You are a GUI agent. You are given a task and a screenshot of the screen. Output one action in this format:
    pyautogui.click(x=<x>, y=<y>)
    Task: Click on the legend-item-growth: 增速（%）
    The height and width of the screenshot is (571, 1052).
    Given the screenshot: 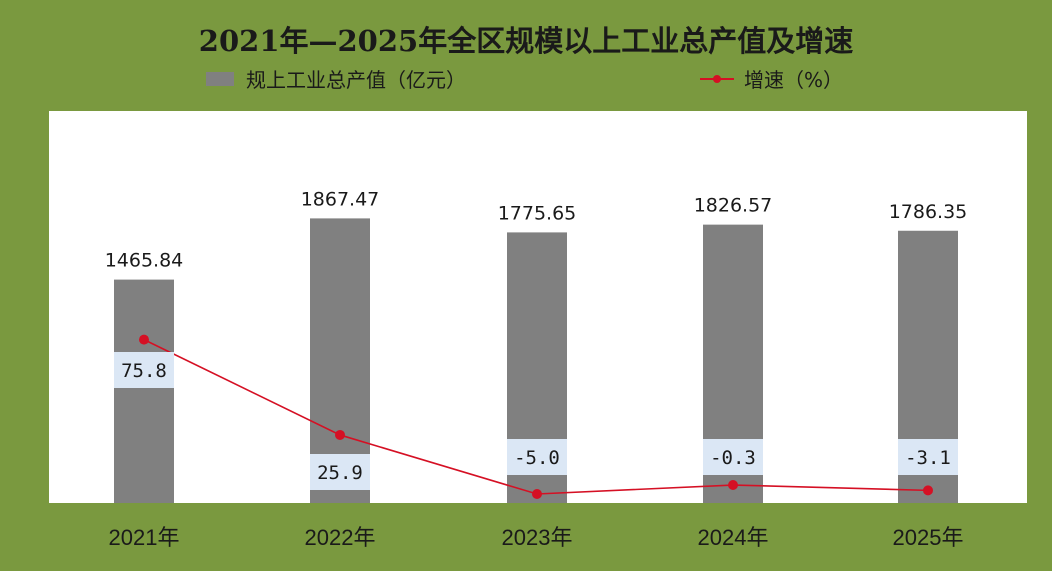 What is the action you would take?
    pyautogui.click(x=771, y=78)
    